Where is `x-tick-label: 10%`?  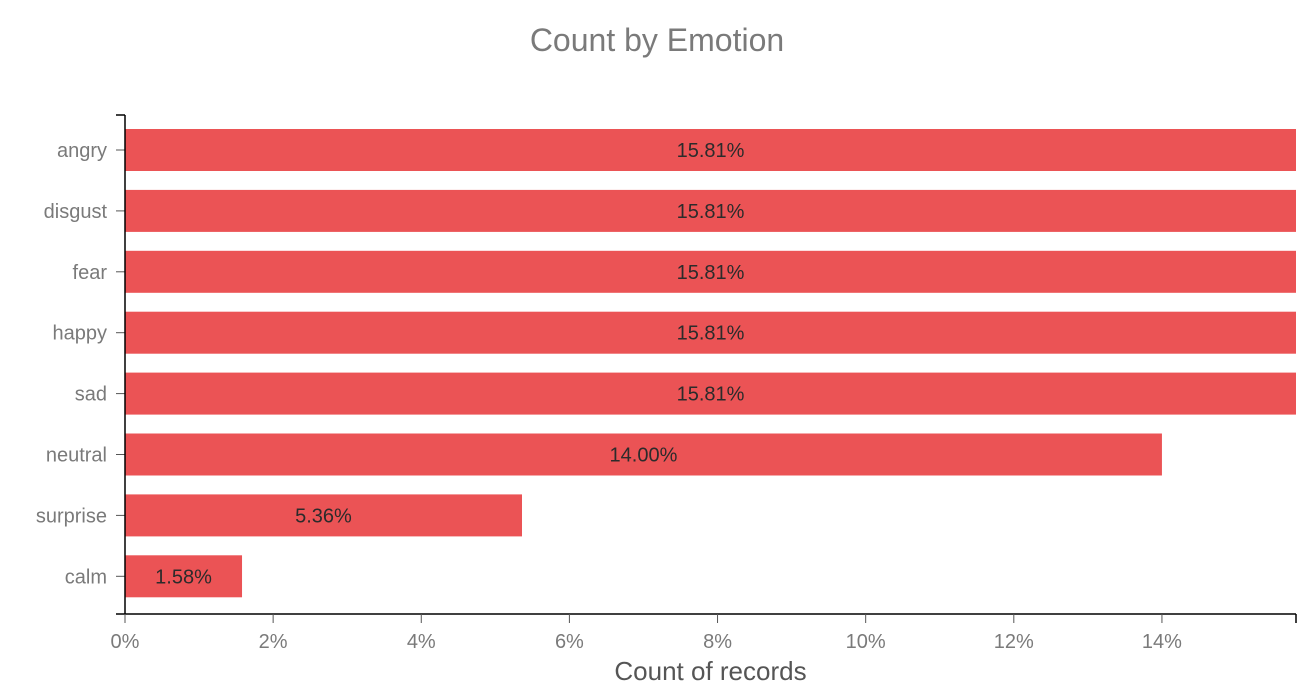
x-tick-label: 10% is located at coordinates (866, 642).